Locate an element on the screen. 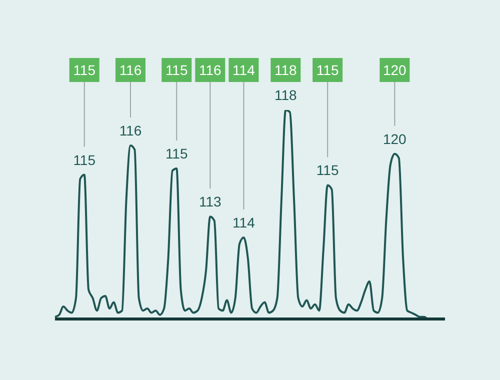 Image resolution: width=500 pixels, height=380 pixels. text: 114 is located at coordinates (244, 70).